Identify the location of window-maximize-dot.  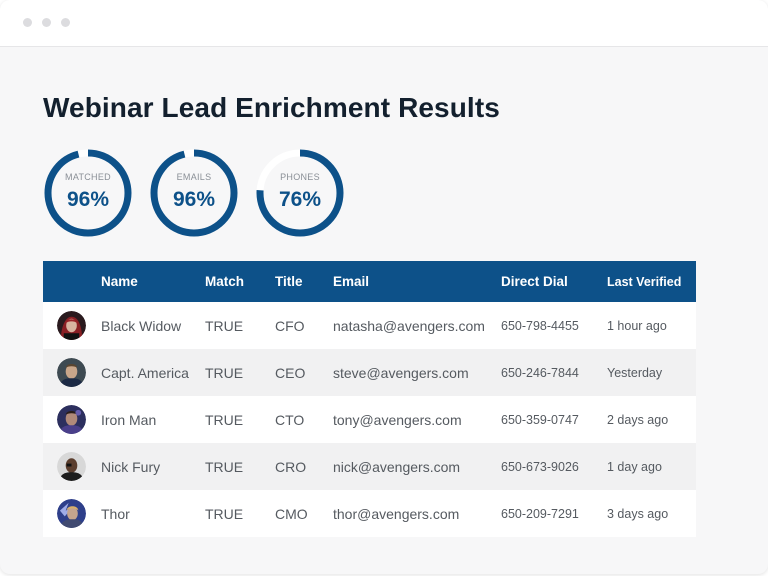
(65, 22).